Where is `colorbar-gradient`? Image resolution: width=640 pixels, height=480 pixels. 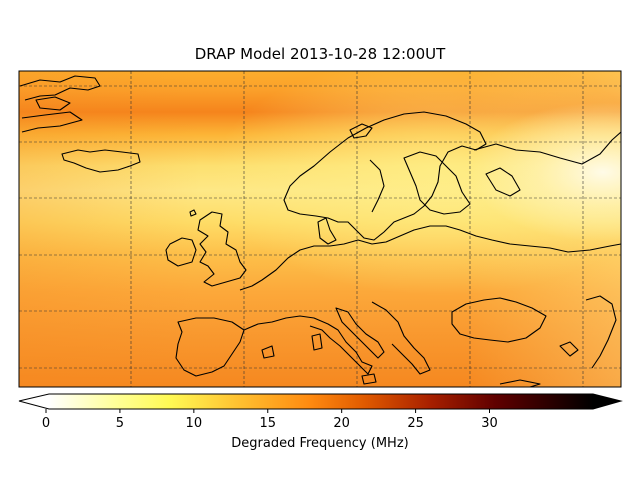
colorbar-gradient is located at coordinates (321, 401).